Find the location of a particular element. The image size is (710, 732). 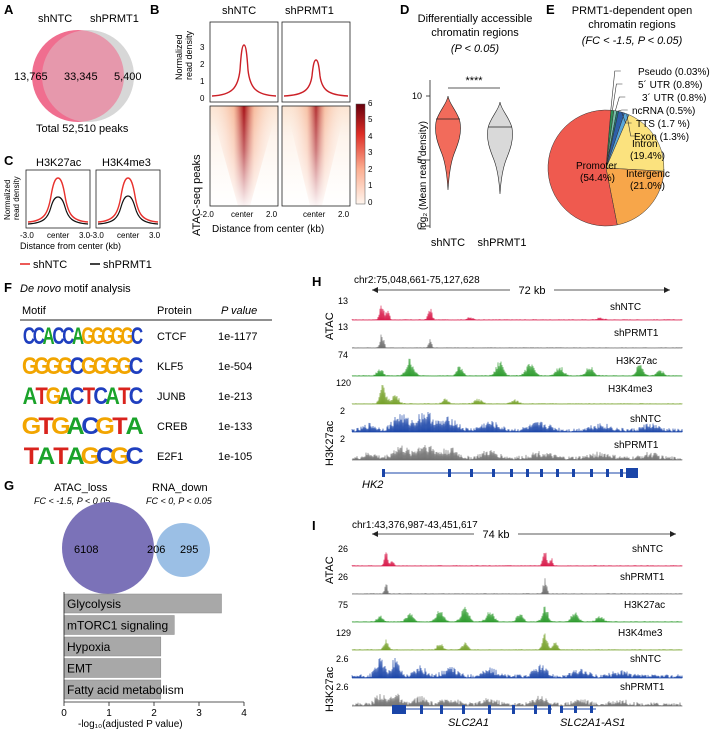

gene-i-exon-first is located at coordinates (399, 709).